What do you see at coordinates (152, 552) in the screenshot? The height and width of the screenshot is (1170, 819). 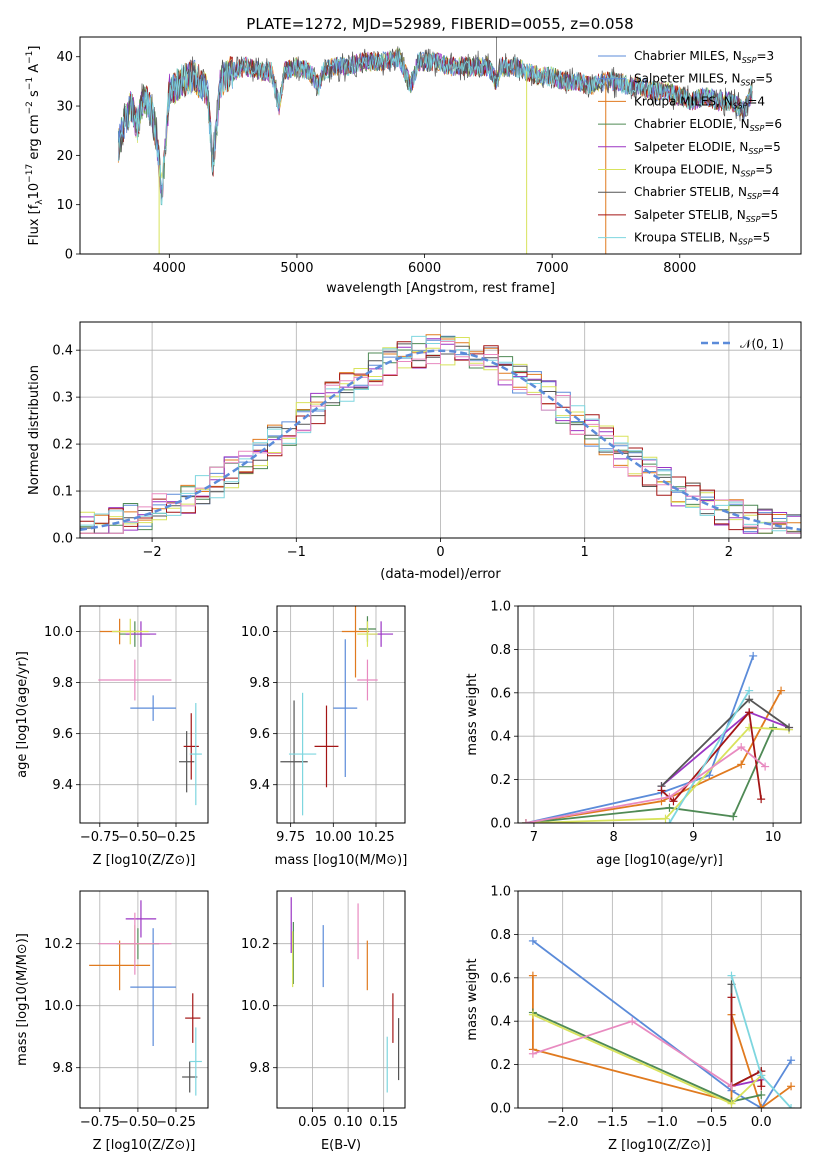 I see `residuals-xtick-label: −2` at bounding box center [152, 552].